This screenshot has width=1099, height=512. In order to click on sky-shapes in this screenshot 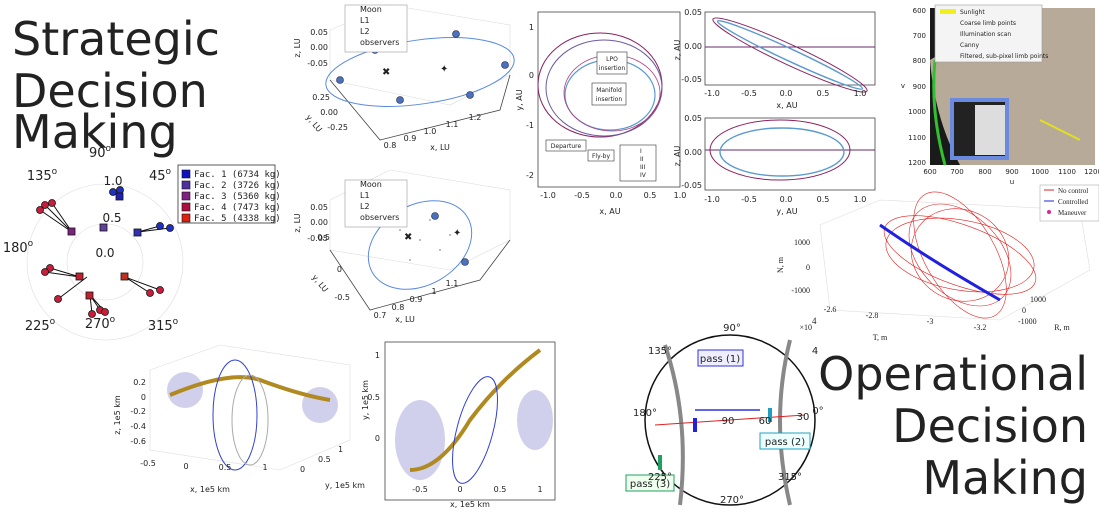, I will do `click(720, 420)`.